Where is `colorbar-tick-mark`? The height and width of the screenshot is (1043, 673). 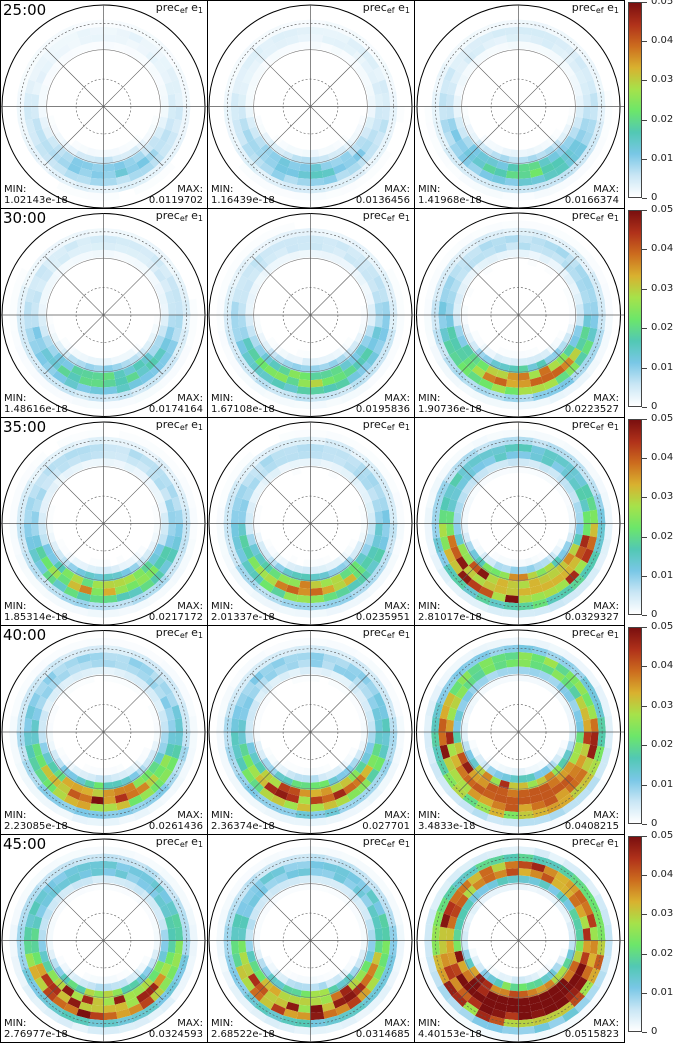 colorbar-tick-mark is located at coordinates (644, 1032).